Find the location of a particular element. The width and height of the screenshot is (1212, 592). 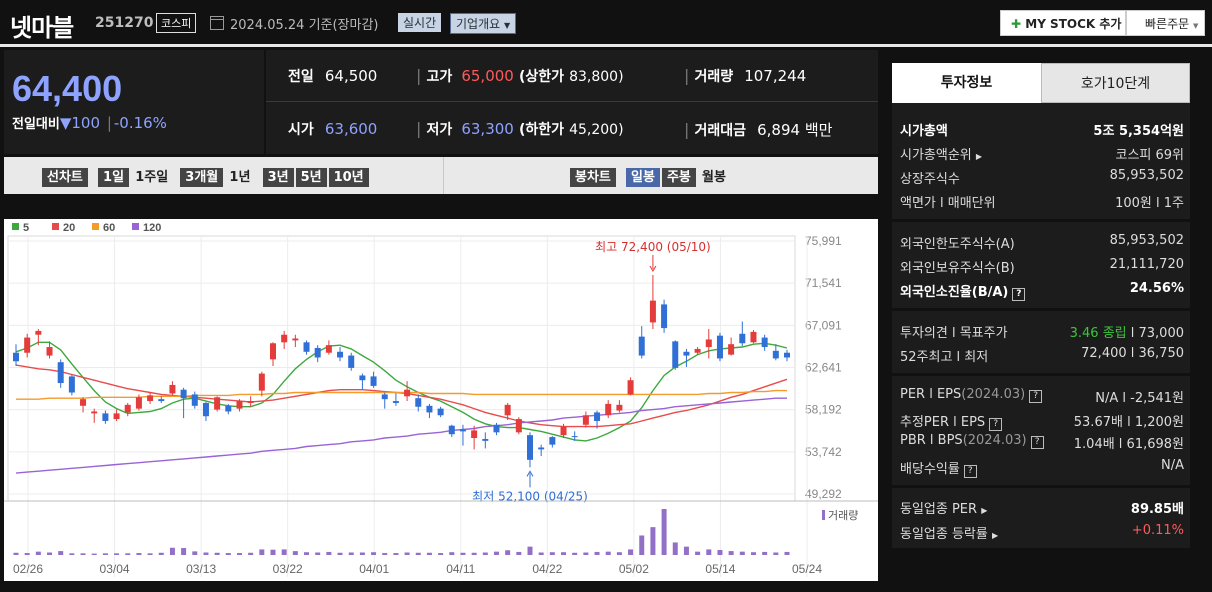

info-row-mcap: 시가총액 5조 5,354억원 is located at coordinates (1042, 131).